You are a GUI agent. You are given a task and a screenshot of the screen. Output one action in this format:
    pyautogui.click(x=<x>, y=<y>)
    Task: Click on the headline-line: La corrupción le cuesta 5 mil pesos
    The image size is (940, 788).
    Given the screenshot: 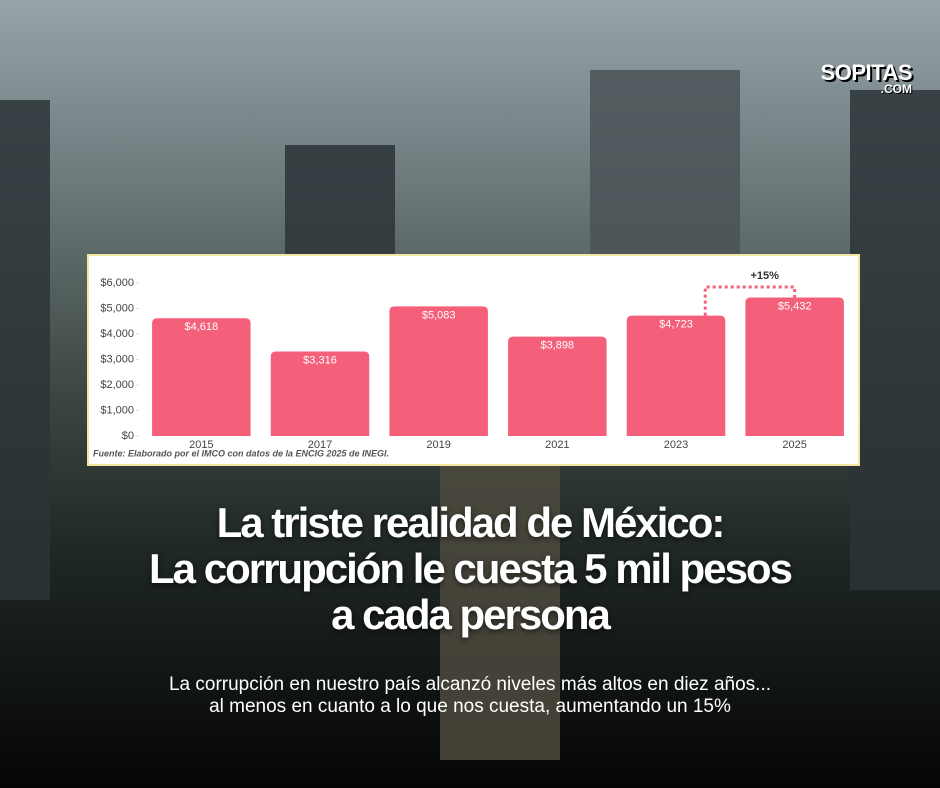 What is the action you would take?
    pyautogui.click(x=471, y=568)
    